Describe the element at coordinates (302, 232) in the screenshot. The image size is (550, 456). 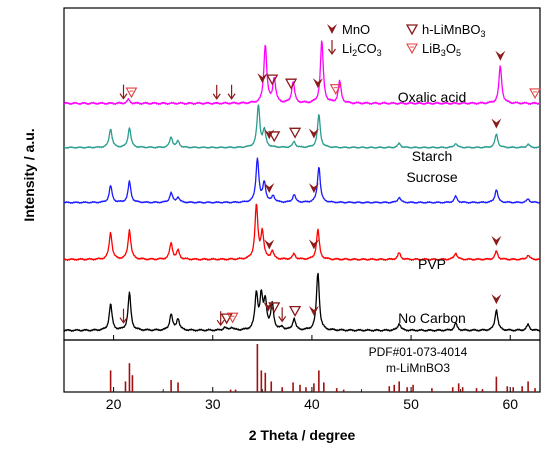
I see `xrd-pattern-pvp` at that location.